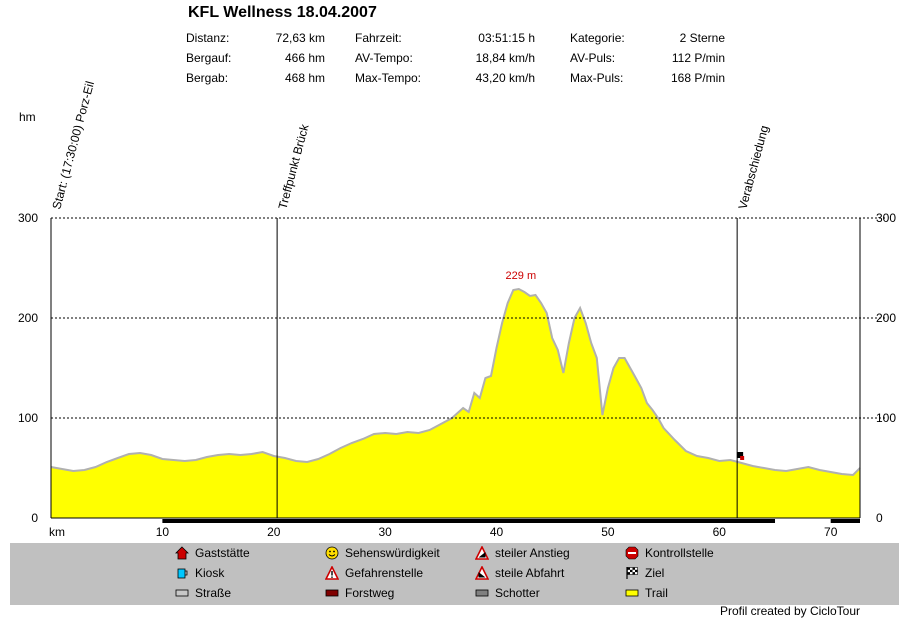 This screenshot has height=618, width=910. I want to click on x-tick-label: 30, so click(385, 532).